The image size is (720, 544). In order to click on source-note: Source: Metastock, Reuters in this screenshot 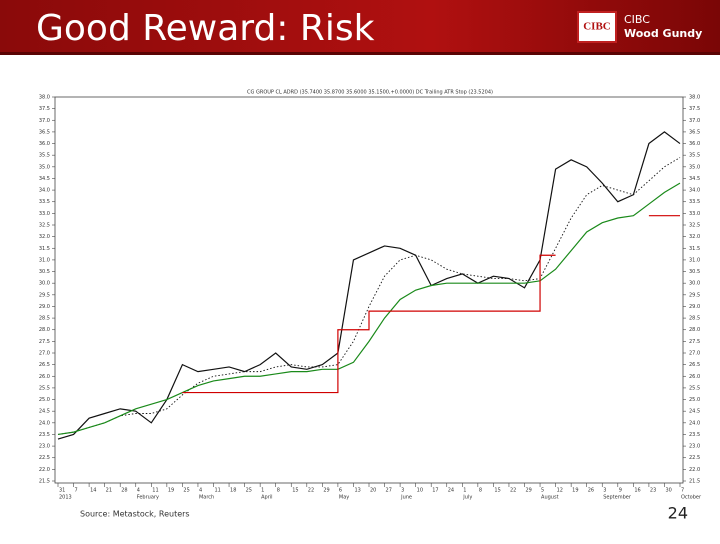, I will do `click(135, 514)`.